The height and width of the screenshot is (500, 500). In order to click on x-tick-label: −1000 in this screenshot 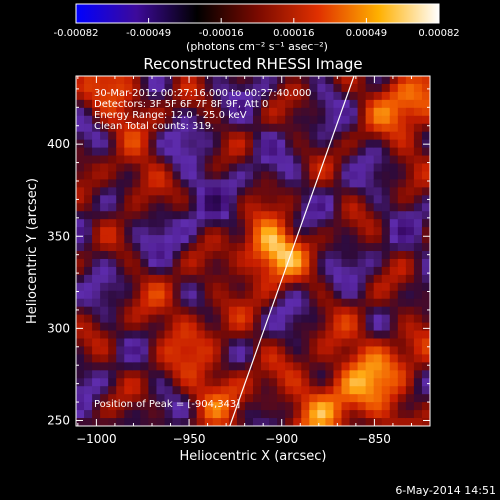, I will do `click(96, 439)`.